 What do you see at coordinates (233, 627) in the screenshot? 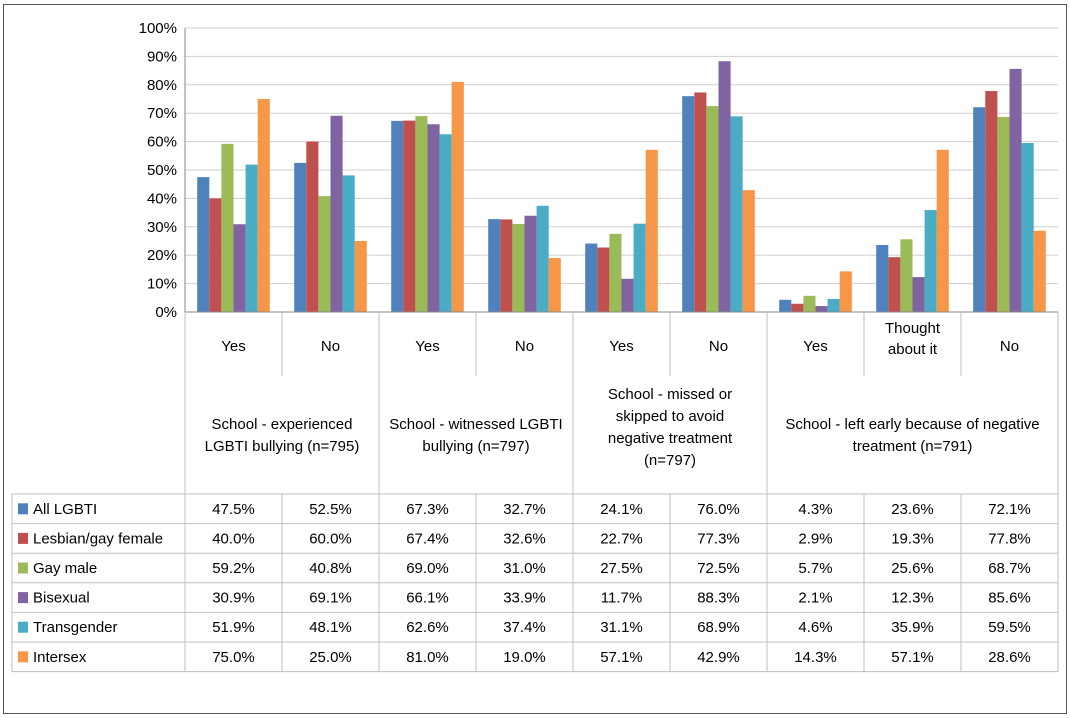
I see `data-label: 51.9%` at bounding box center [233, 627].